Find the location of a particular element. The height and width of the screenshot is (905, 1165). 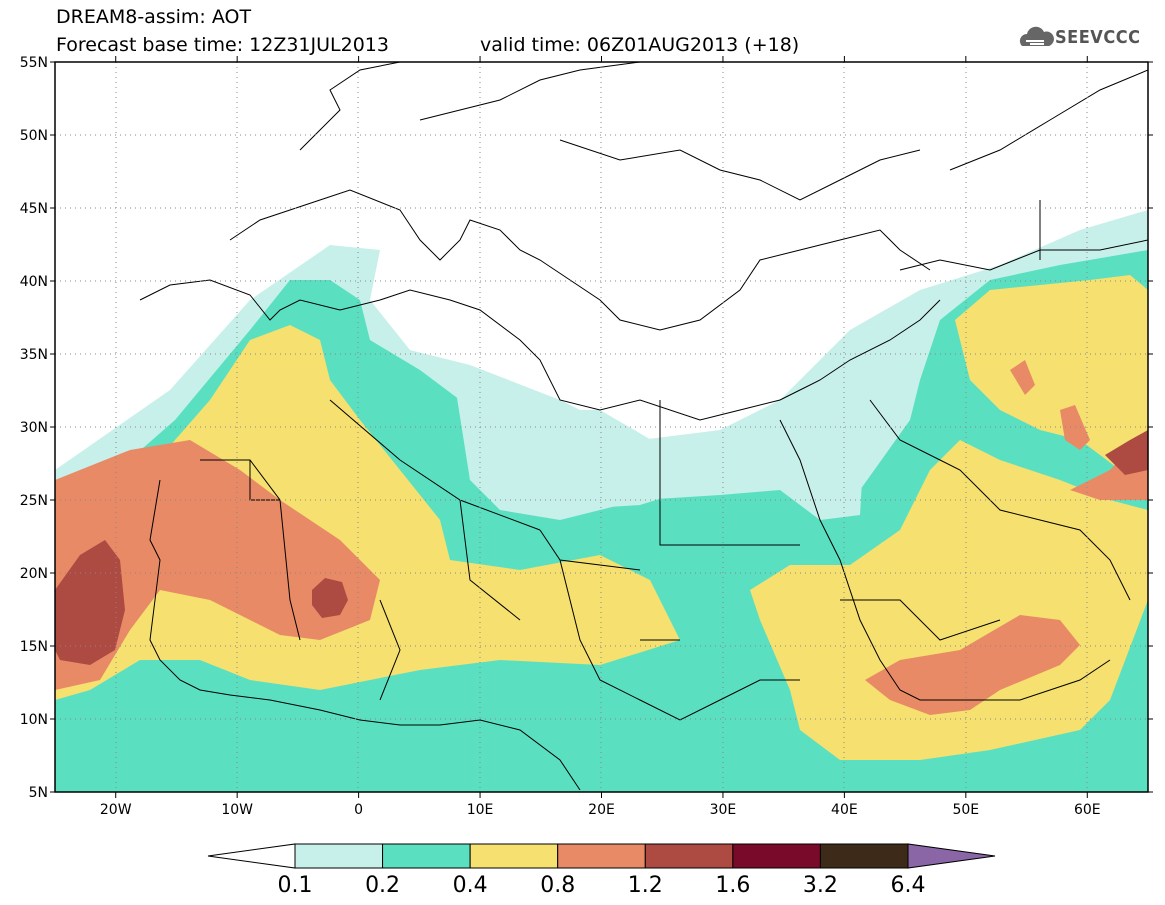

cloud-icon is located at coordinates (1036, 36).